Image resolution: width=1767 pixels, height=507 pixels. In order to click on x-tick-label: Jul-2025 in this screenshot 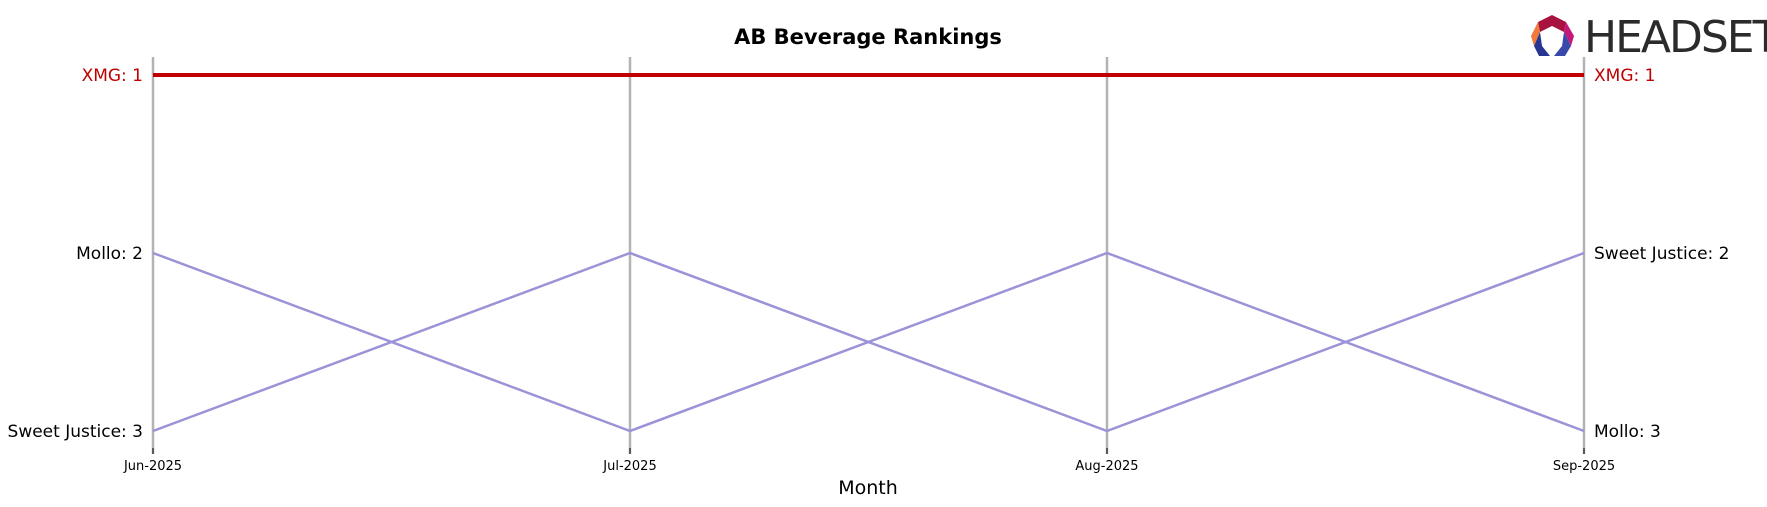, I will do `click(629, 466)`.